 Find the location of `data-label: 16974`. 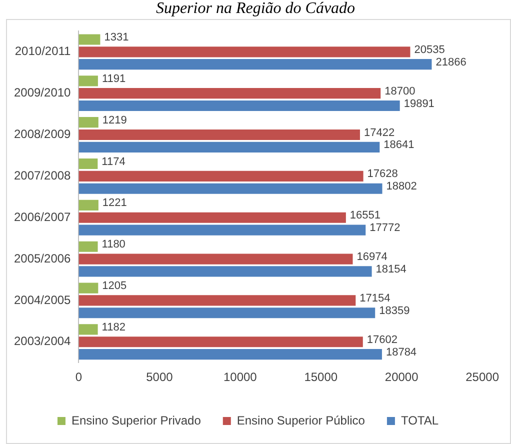

data-label: 16974 is located at coordinates (372, 257).